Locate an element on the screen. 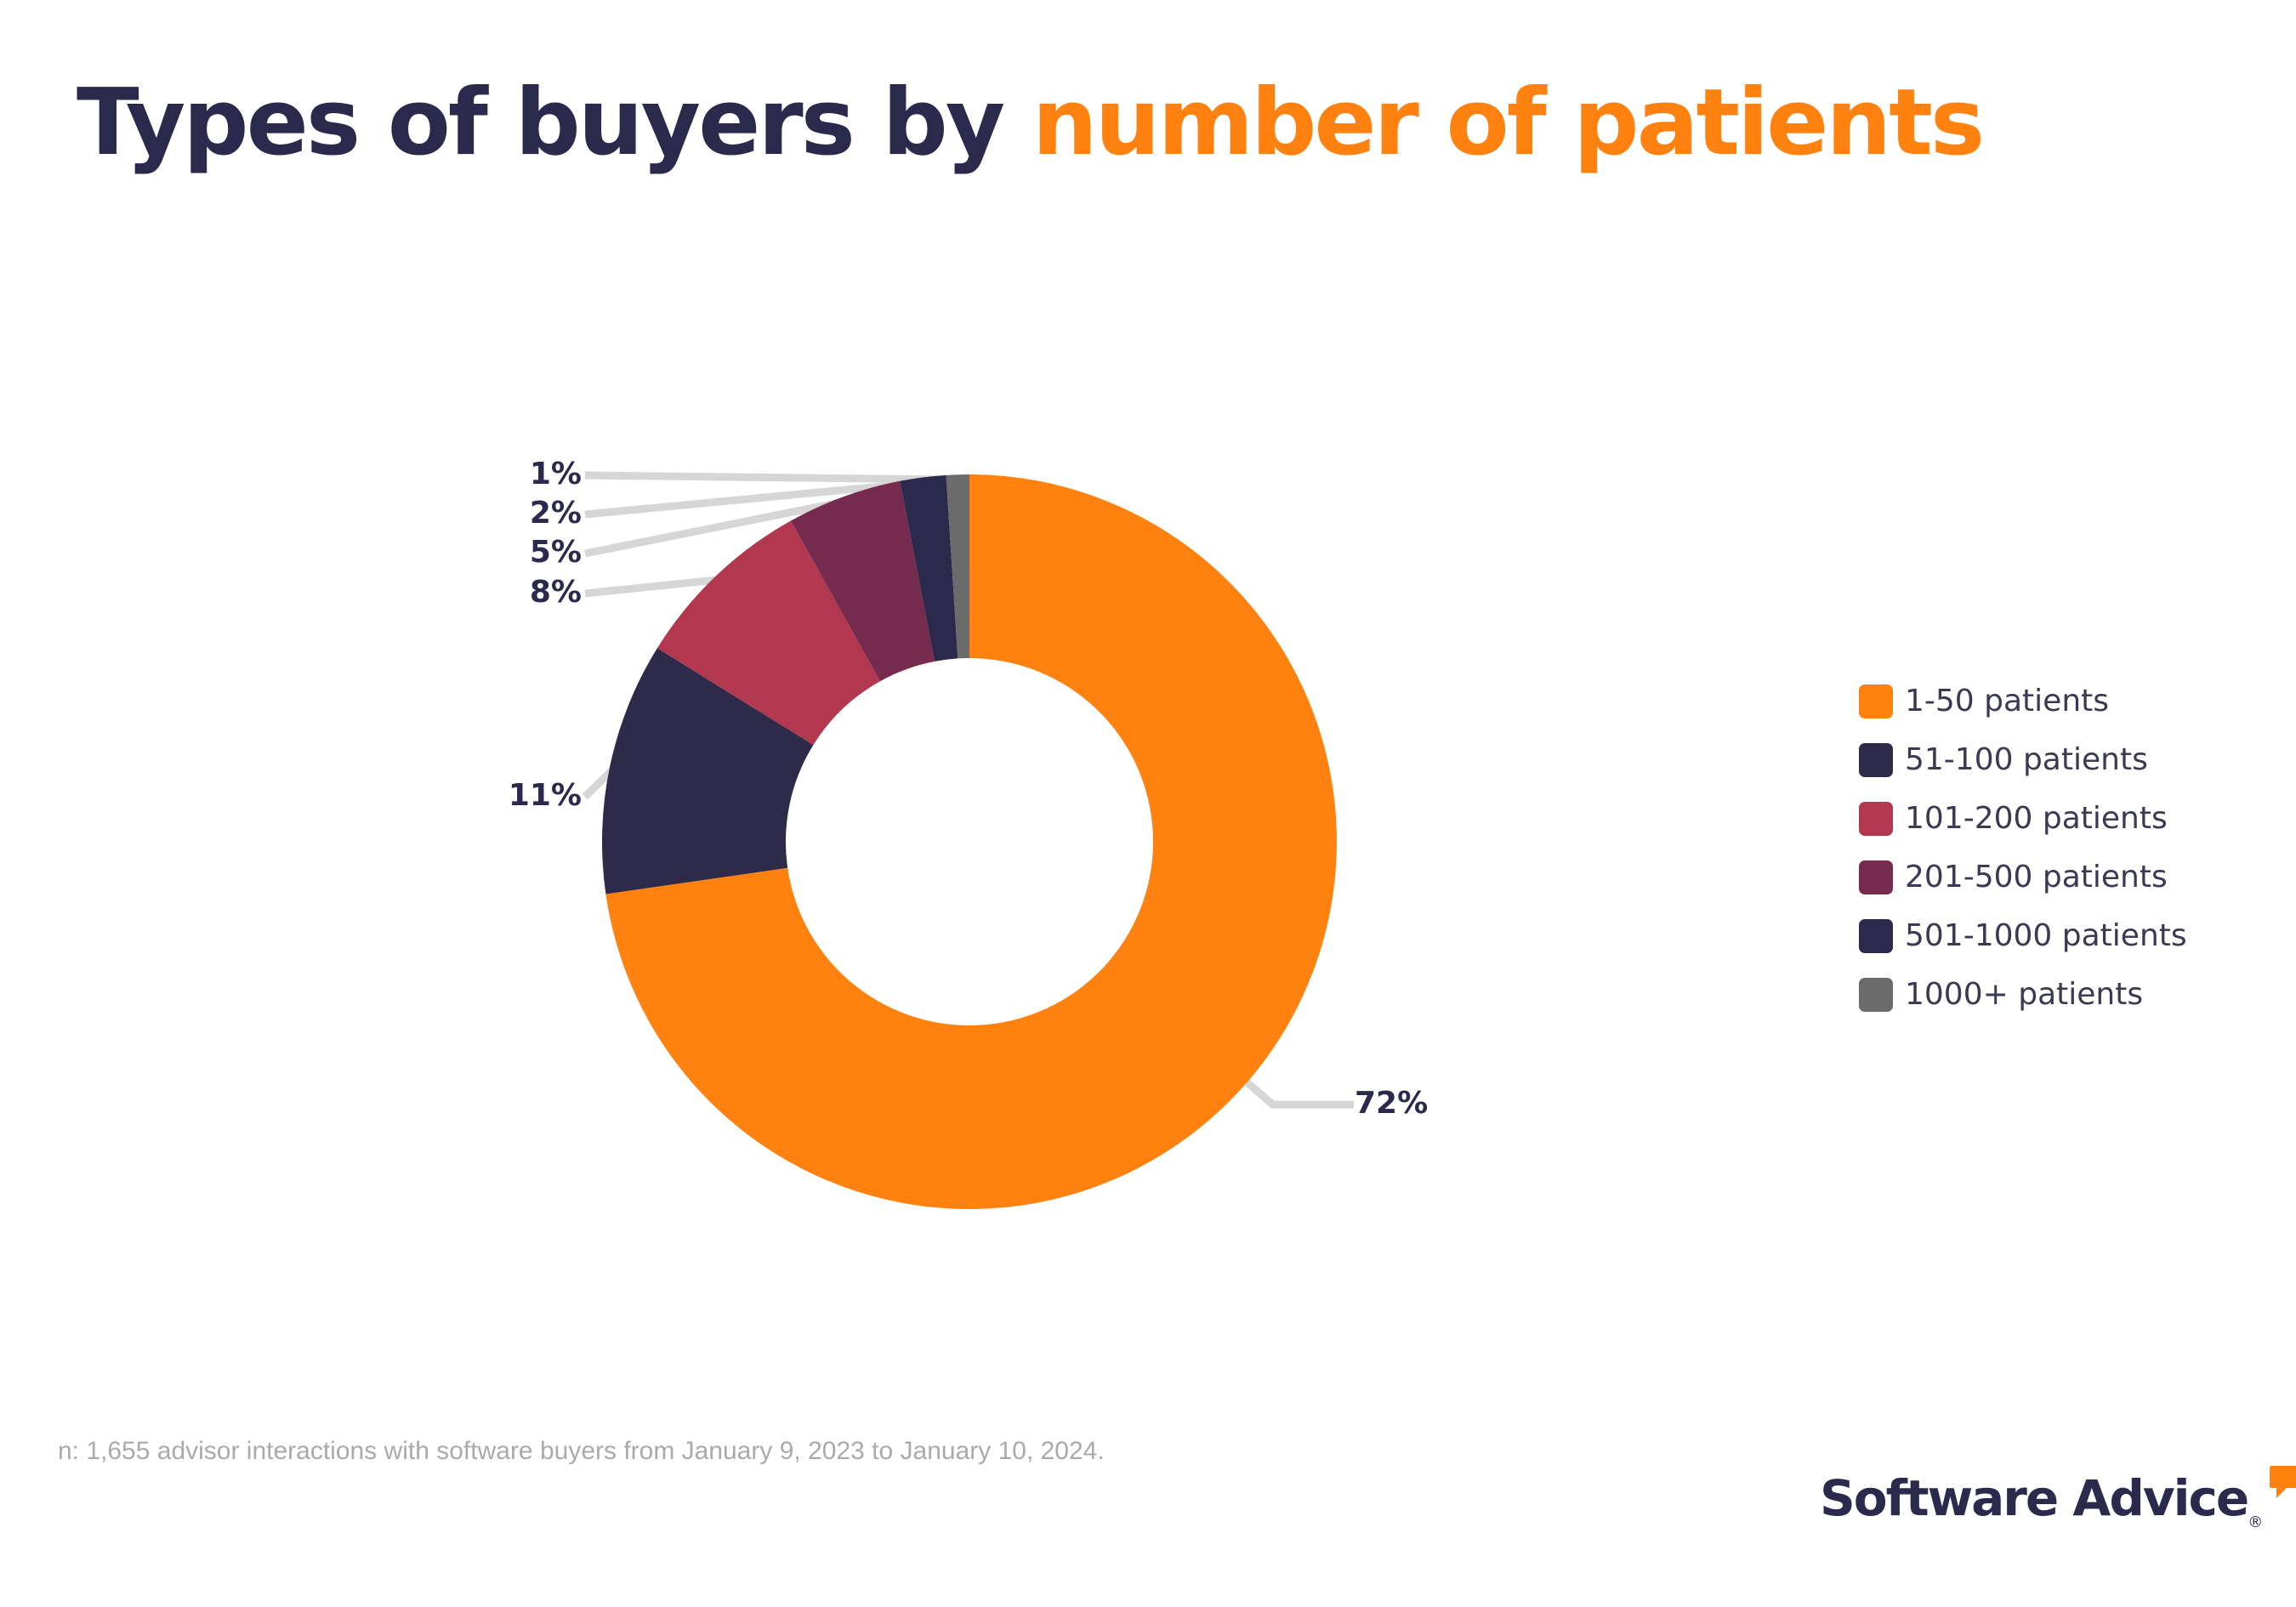 The width and height of the screenshot is (2296, 1607). donut-slice-1-50-patients is located at coordinates (971, 841).